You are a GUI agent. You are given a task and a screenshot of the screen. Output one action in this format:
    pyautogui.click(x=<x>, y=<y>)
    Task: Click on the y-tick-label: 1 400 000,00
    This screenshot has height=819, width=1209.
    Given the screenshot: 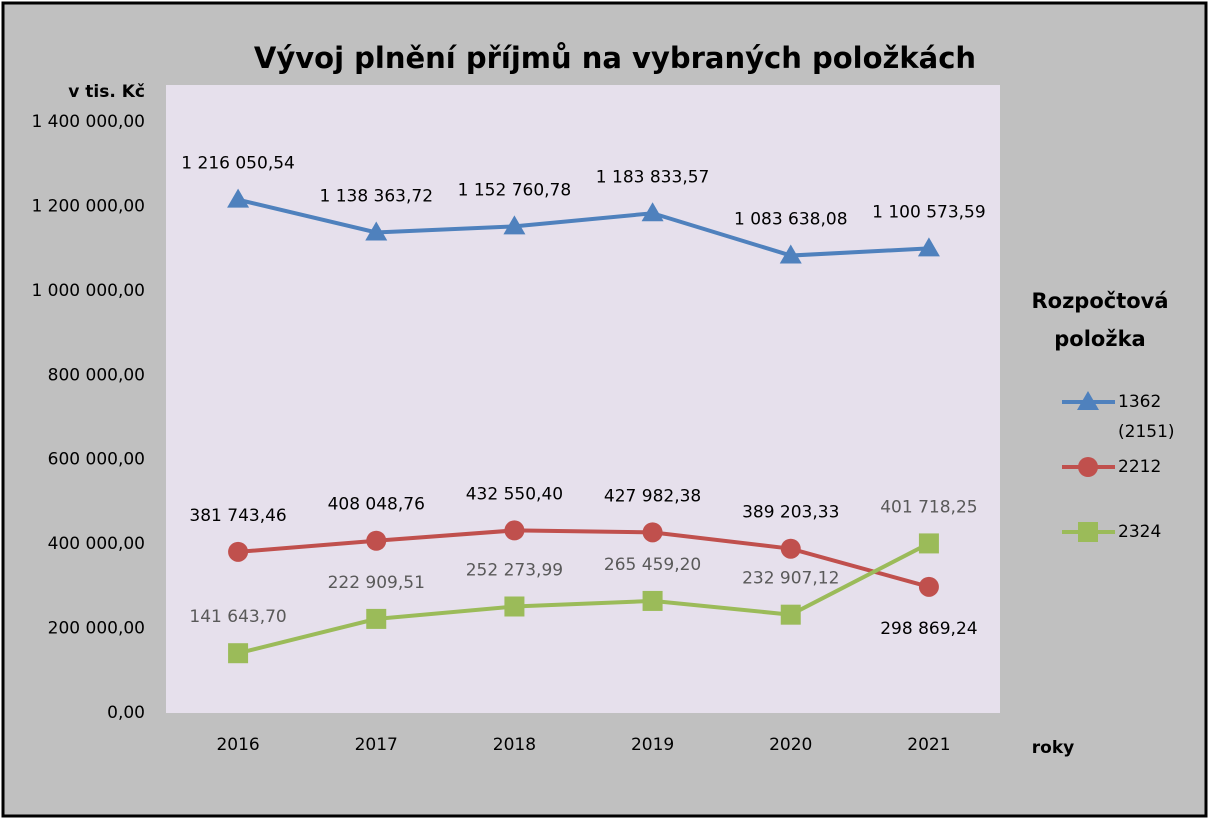 What is the action you would take?
    pyautogui.click(x=88, y=122)
    